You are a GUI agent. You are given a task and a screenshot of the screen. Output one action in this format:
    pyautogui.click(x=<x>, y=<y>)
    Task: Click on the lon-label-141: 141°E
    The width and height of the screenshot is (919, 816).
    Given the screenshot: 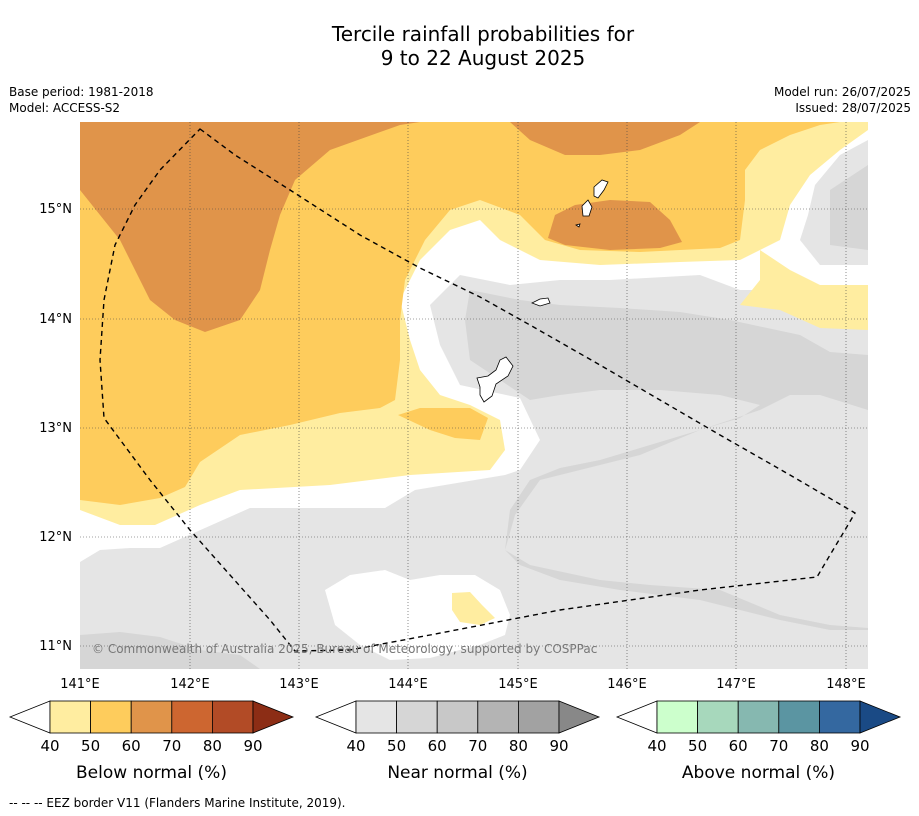 What is the action you would take?
    pyautogui.click(x=80, y=684)
    